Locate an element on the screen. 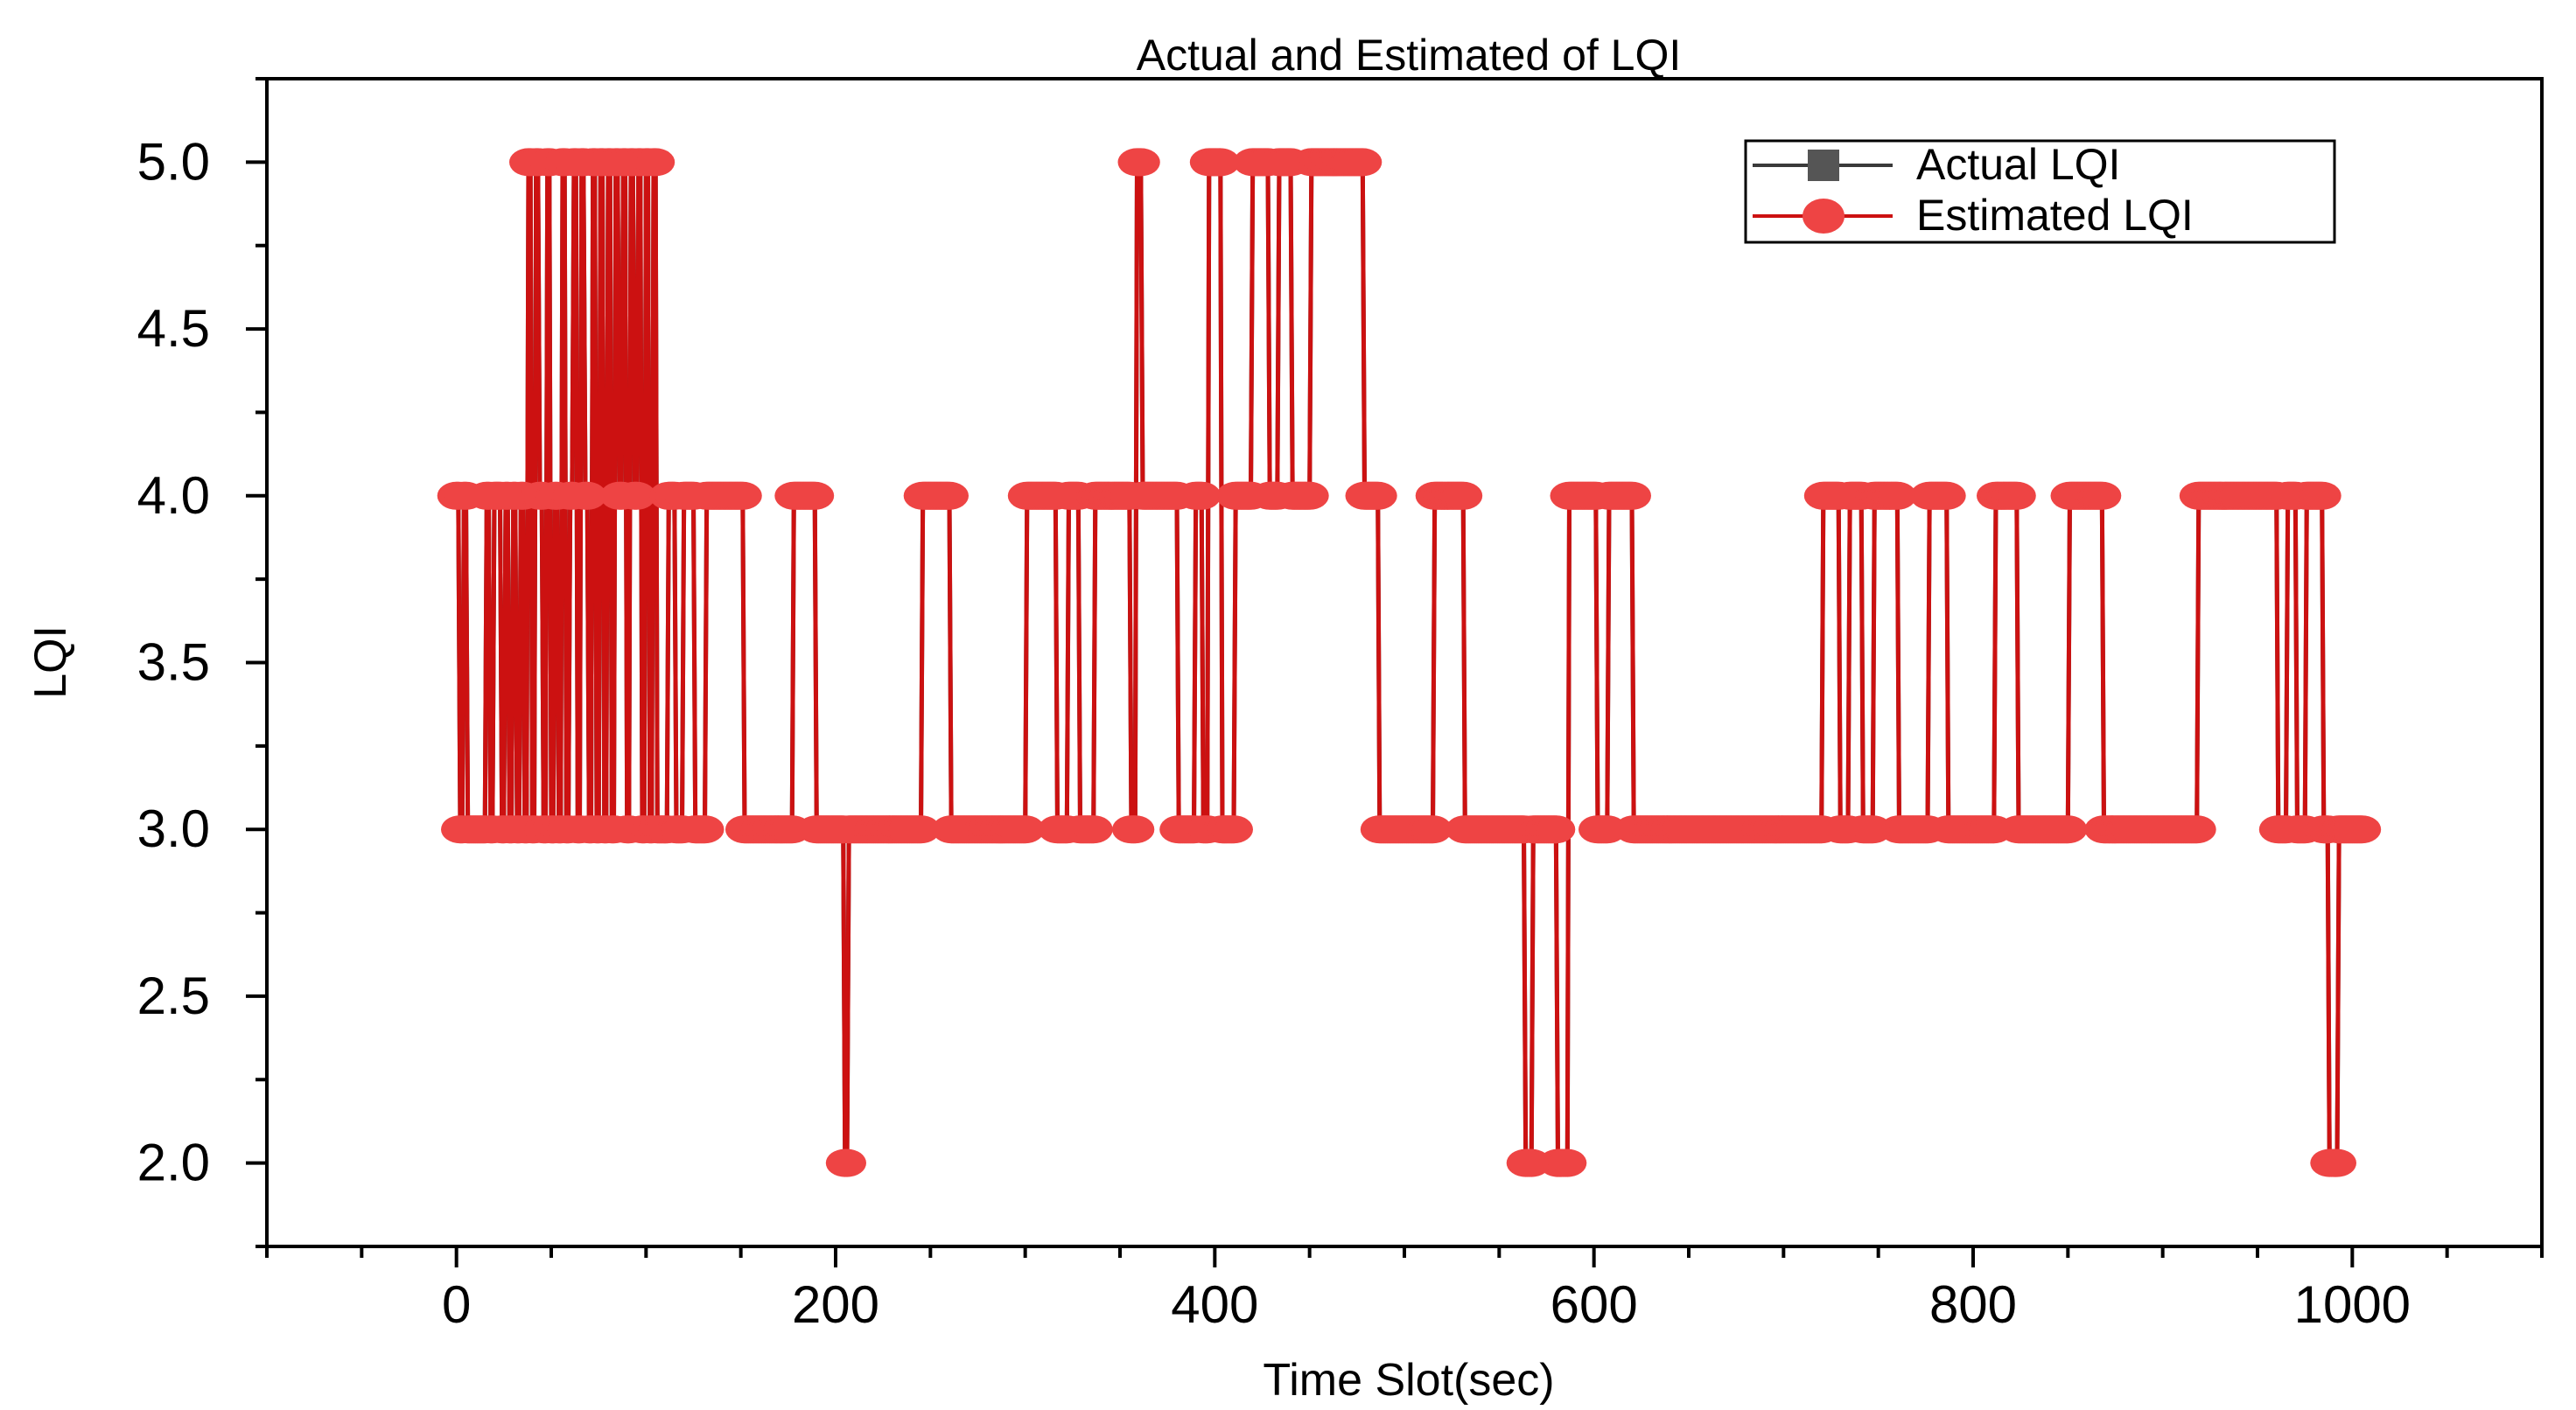  x-tick-label: 1000 is located at coordinates (2352, 1305).